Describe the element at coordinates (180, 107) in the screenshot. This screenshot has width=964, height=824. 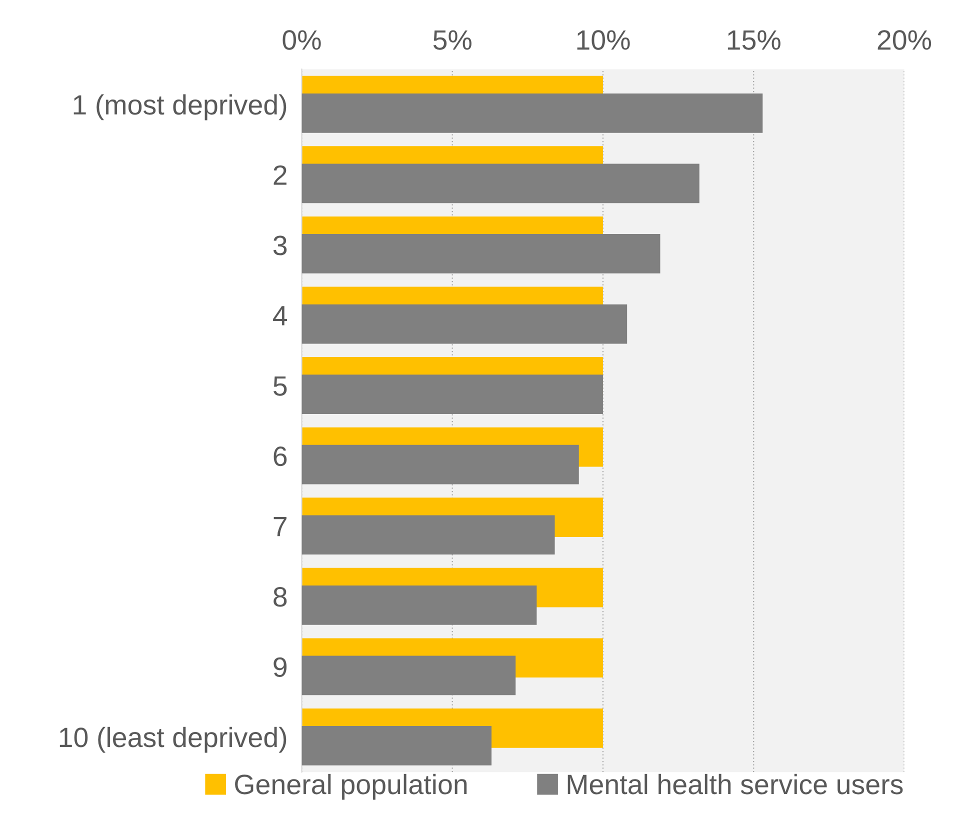
I see `y-tick-label: 1 (most deprived)` at that location.